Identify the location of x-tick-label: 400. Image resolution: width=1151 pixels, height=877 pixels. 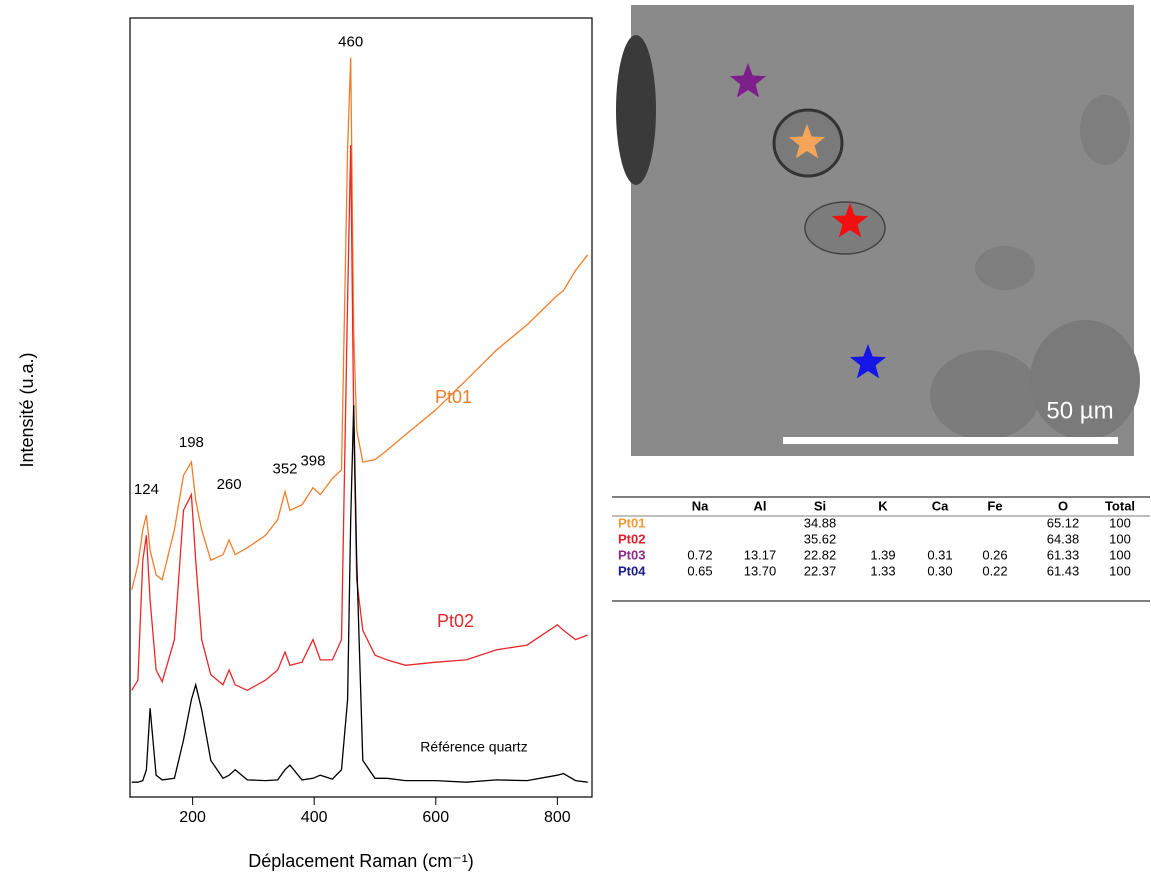
(314, 817).